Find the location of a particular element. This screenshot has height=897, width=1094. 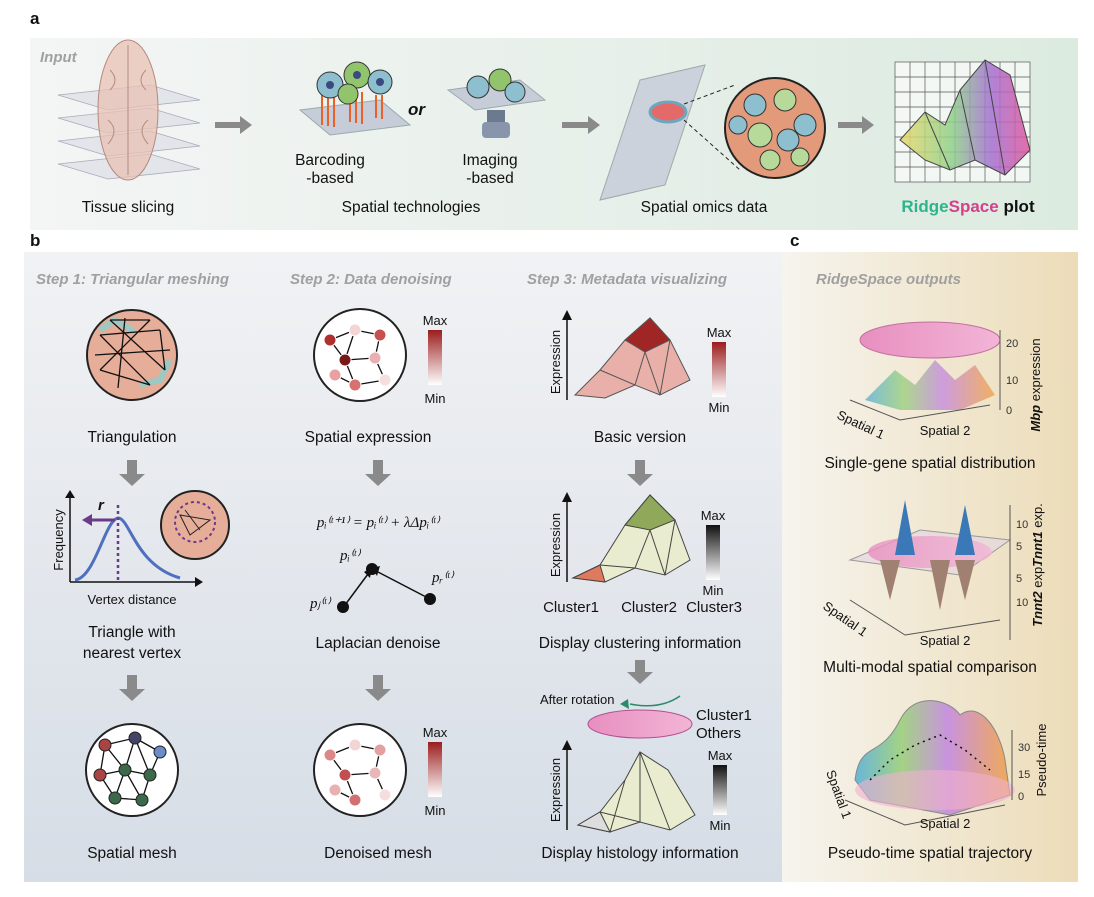

axis-label: Vertex distance is located at coordinates (132, 599).